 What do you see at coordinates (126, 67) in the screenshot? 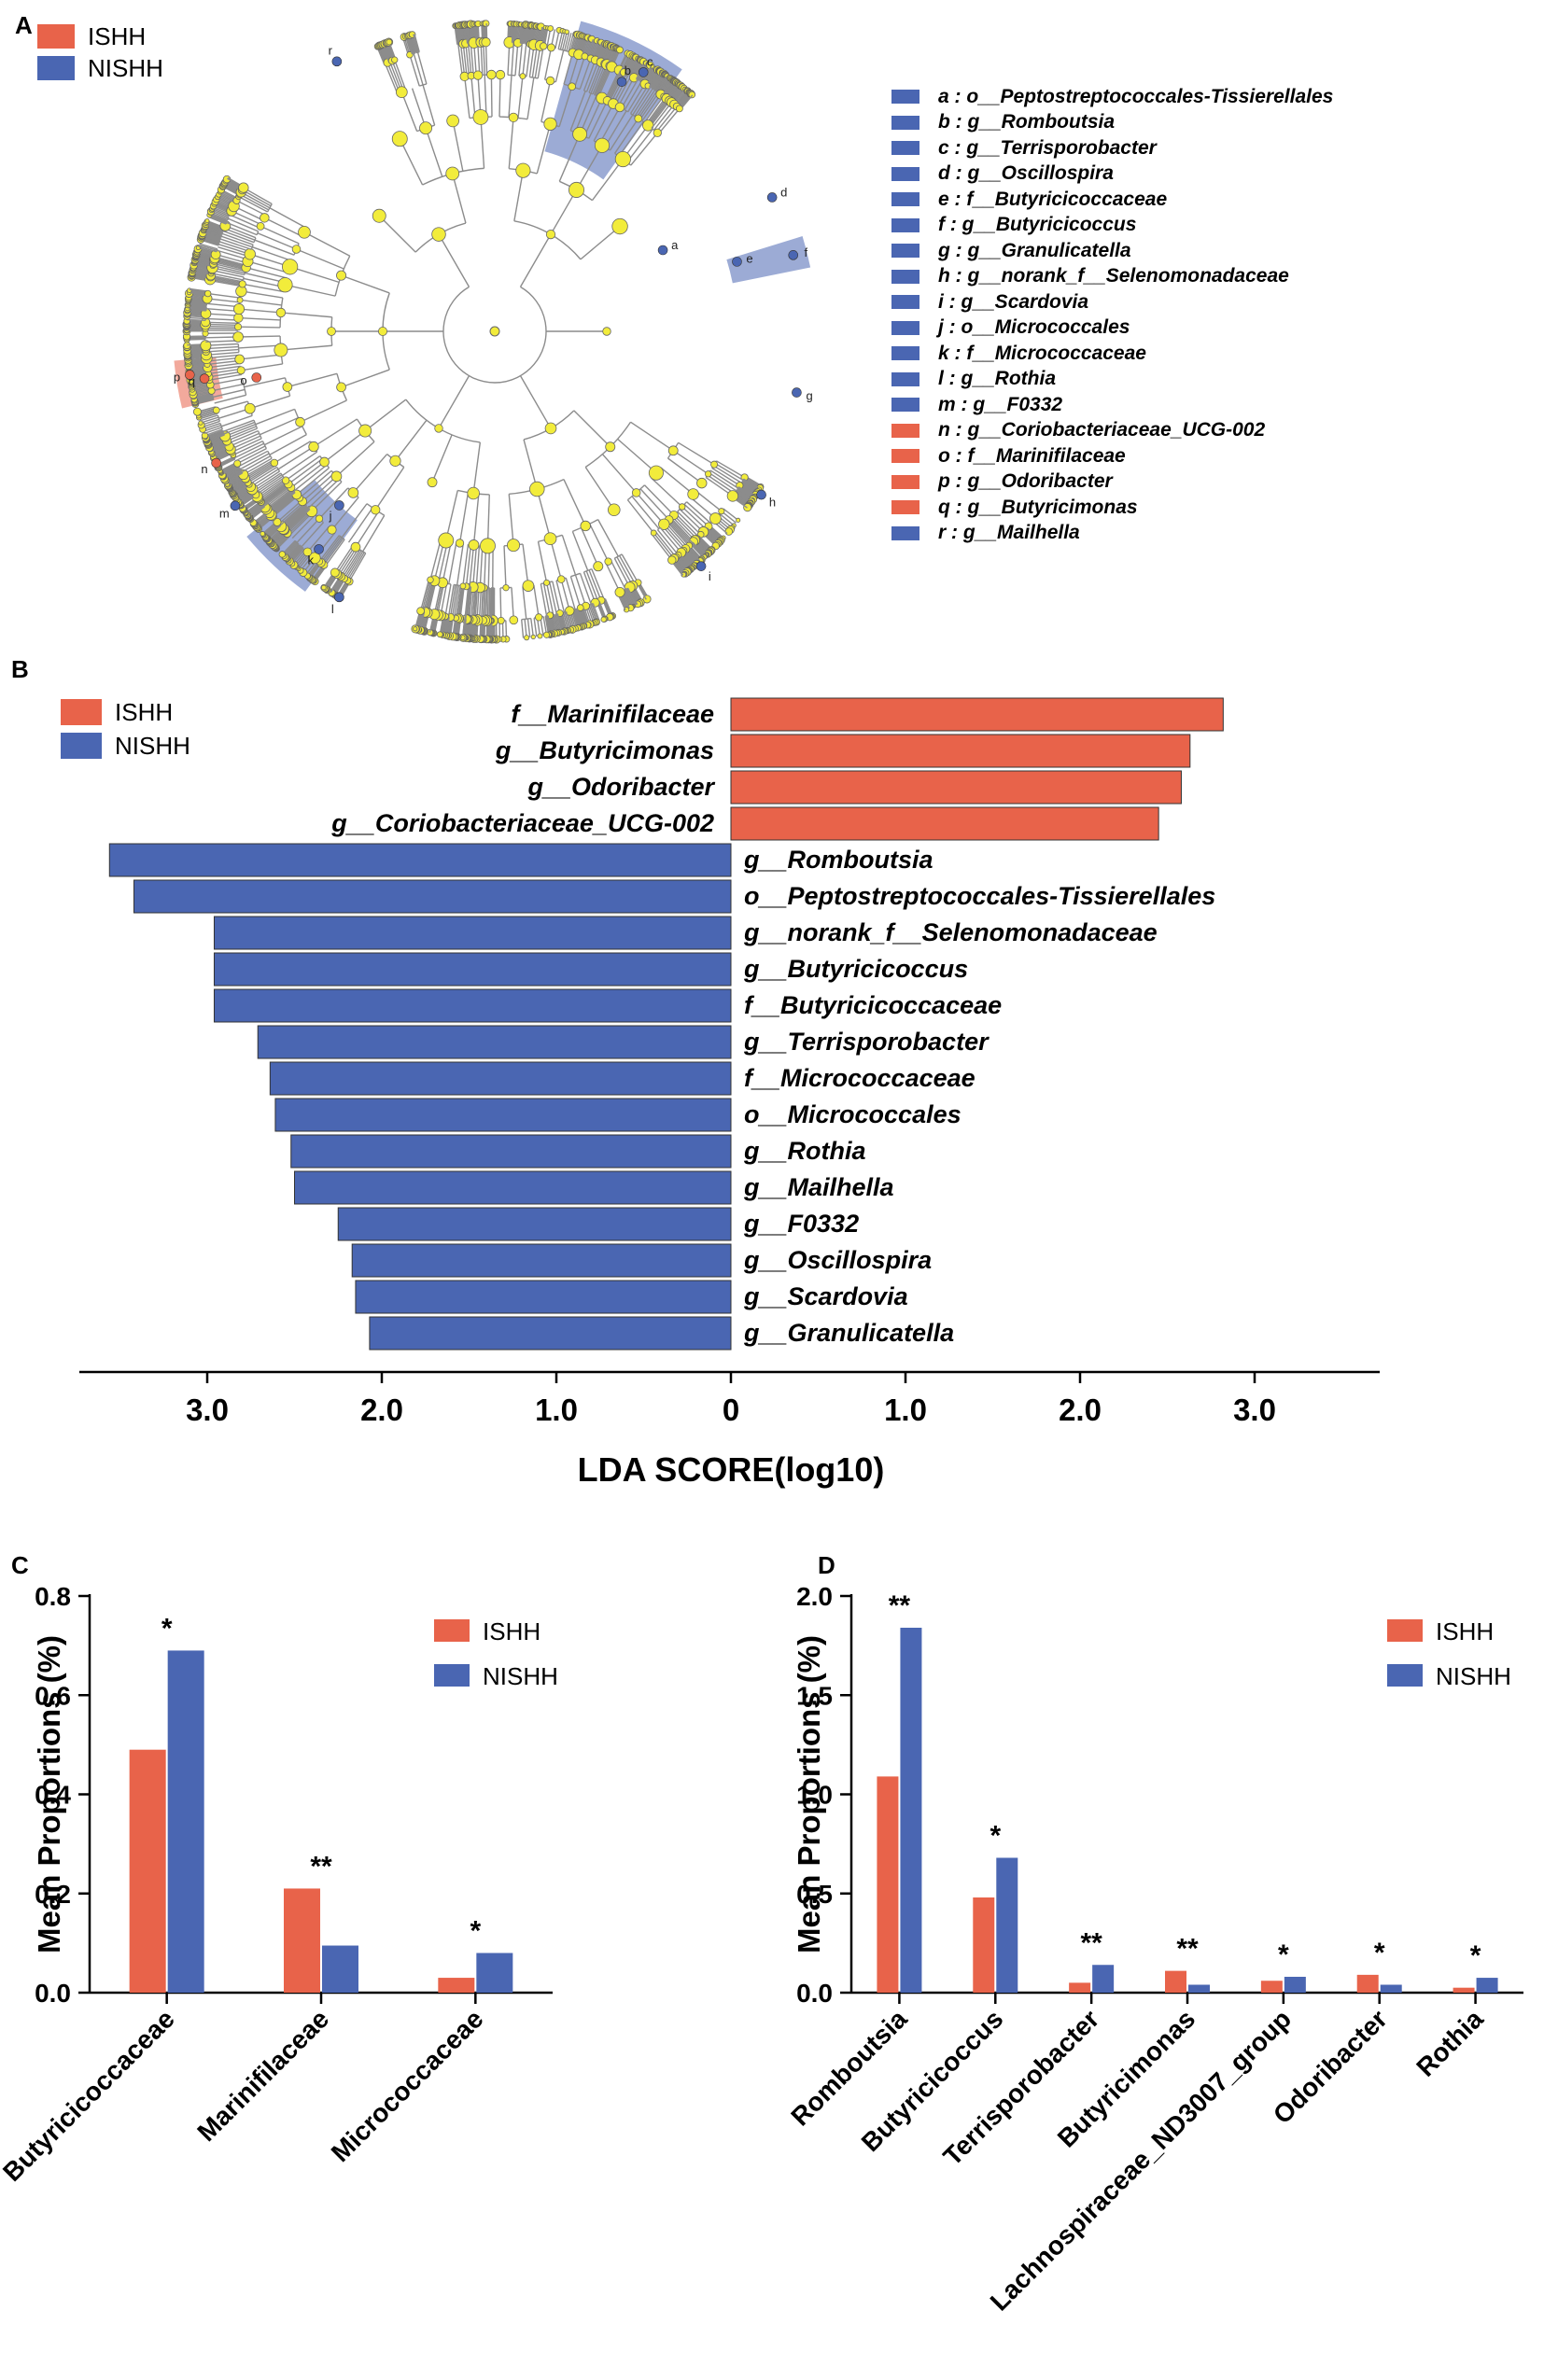
I see `legend-label-nishh: NISHH` at bounding box center [126, 67].